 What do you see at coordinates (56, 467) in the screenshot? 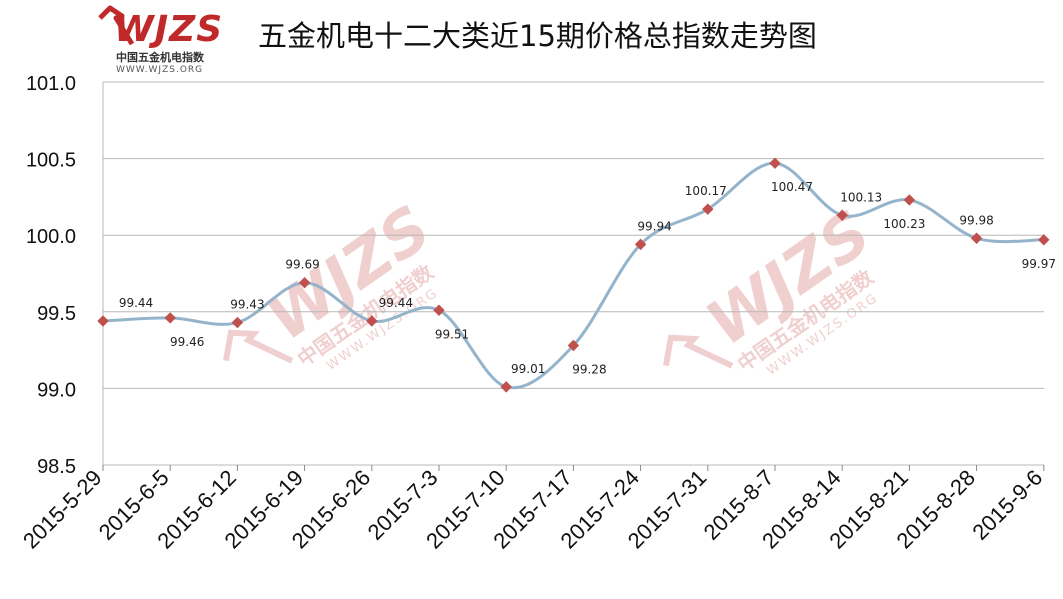
I see `y-tick-label: 98.5` at bounding box center [56, 467].